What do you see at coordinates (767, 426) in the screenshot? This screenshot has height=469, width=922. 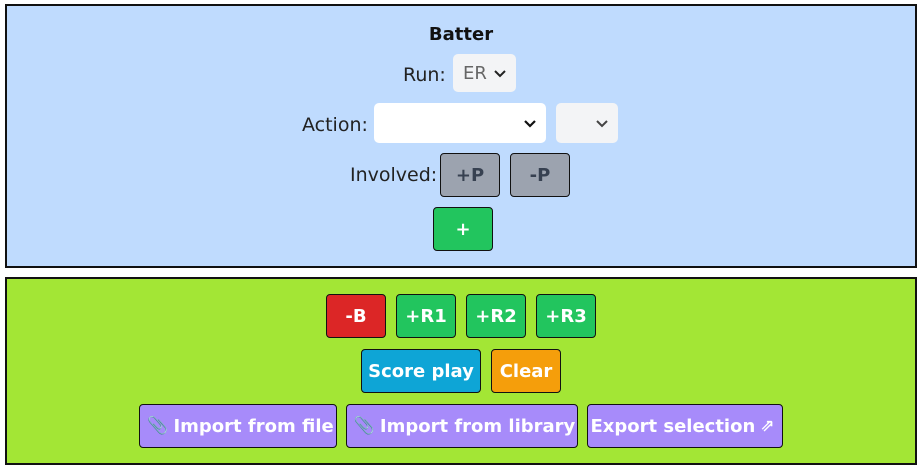 I see `arrow-up-right-icon: ⇗` at bounding box center [767, 426].